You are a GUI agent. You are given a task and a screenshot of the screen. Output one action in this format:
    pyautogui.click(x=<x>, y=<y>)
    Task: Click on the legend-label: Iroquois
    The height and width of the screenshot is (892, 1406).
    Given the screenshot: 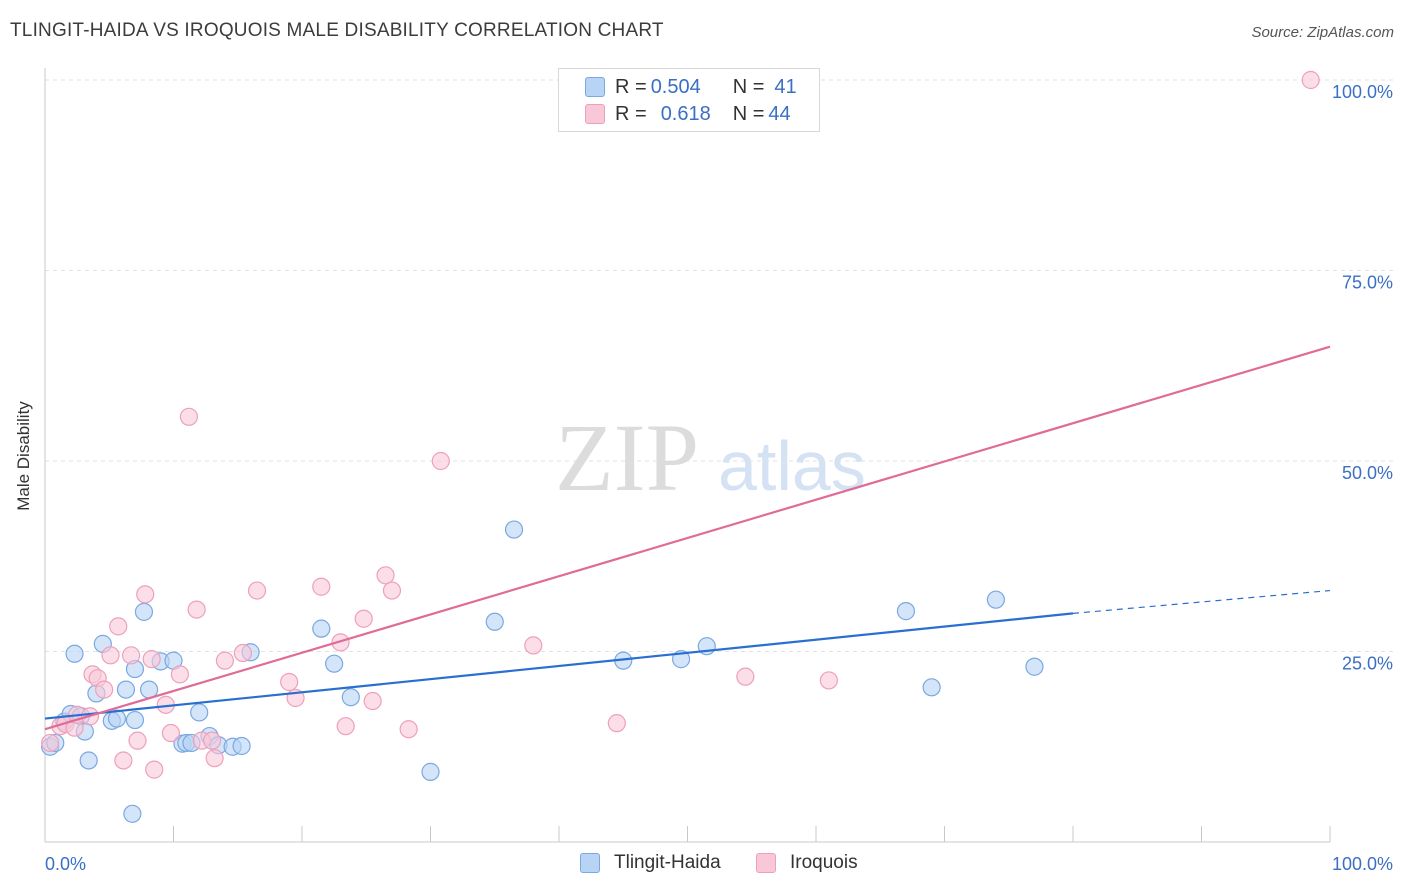 What is the action you would take?
    pyautogui.click(x=824, y=862)
    